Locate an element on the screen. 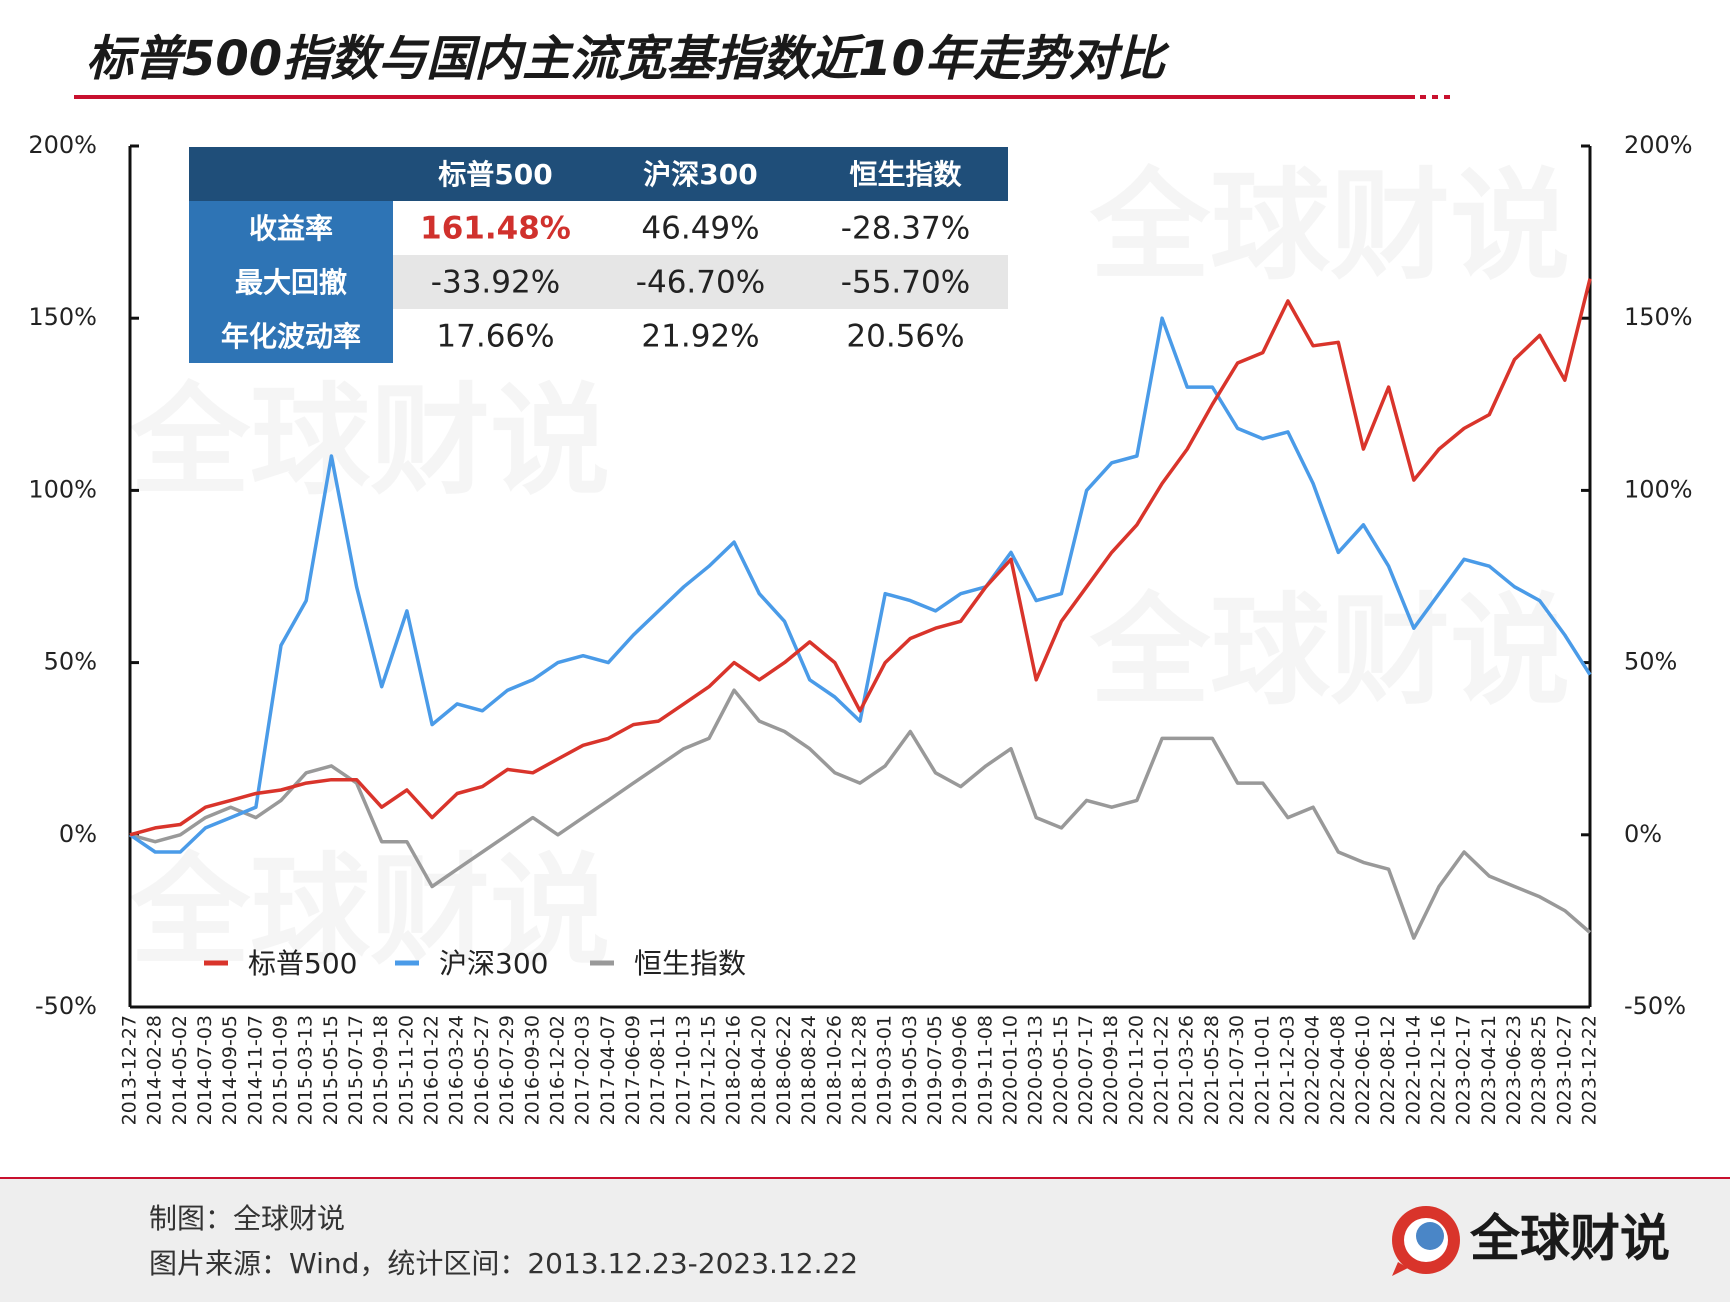 This screenshot has height=1302, width=1730. x-tick-label: 2015-03-13 is located at coordinates (306, 1070).